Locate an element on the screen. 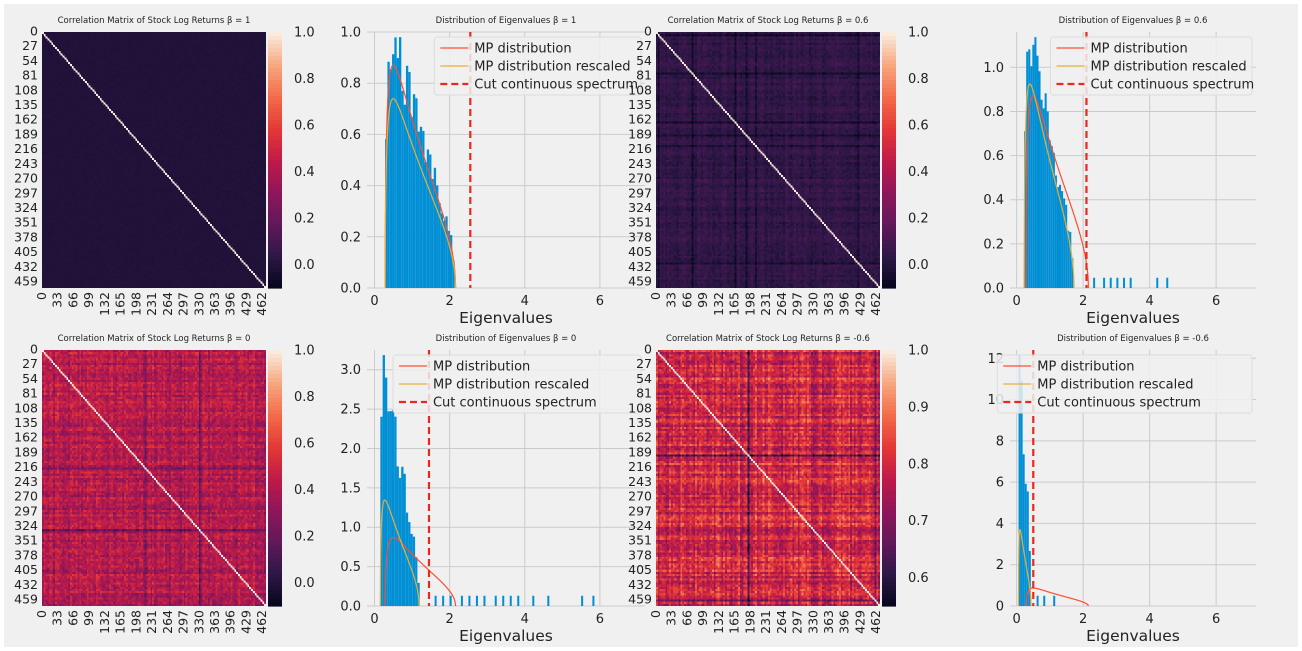  heatmap-ytick: 270 is located at coordinates (26, 178).